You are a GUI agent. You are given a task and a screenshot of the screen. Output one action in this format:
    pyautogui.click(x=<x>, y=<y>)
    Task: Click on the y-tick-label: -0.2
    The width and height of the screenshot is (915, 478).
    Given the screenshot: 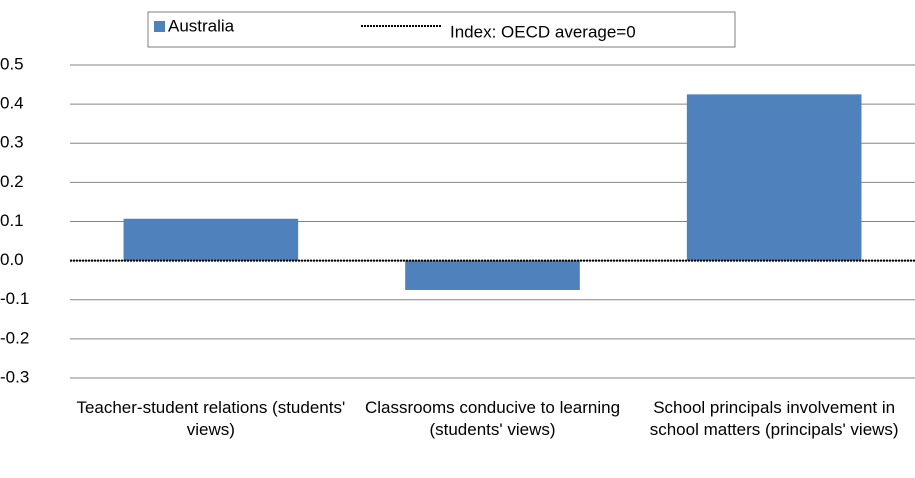 What is the action you would take?
    pyautogui.click(x=14, y=337)
    